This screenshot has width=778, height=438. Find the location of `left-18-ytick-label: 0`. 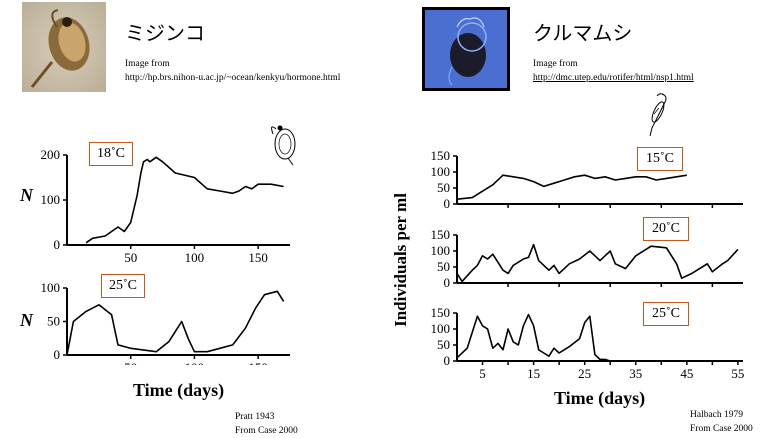

left-18-ytick-label: 0 is located at coordinates (57, 244).